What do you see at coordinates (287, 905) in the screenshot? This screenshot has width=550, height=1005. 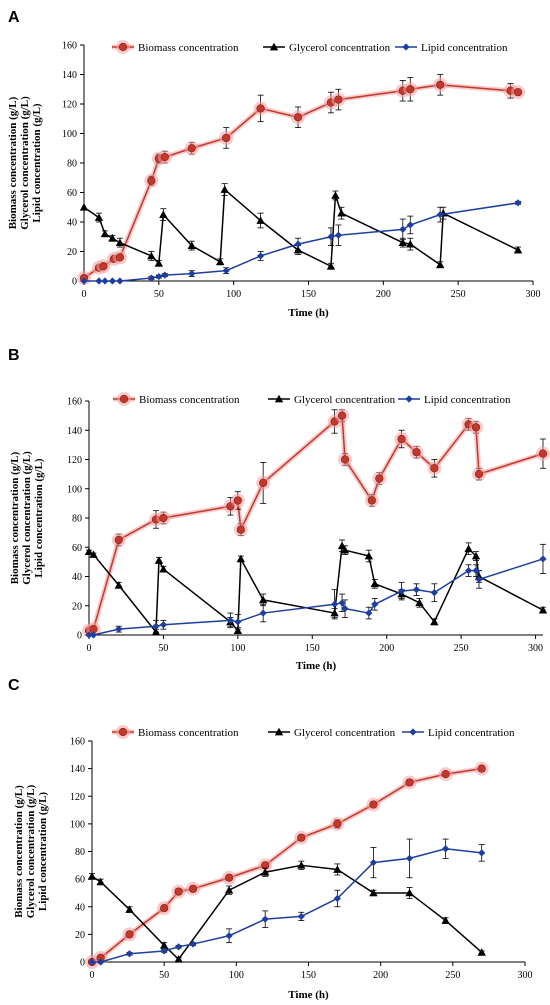 I see `series-line` at bounding box center [287, 905].